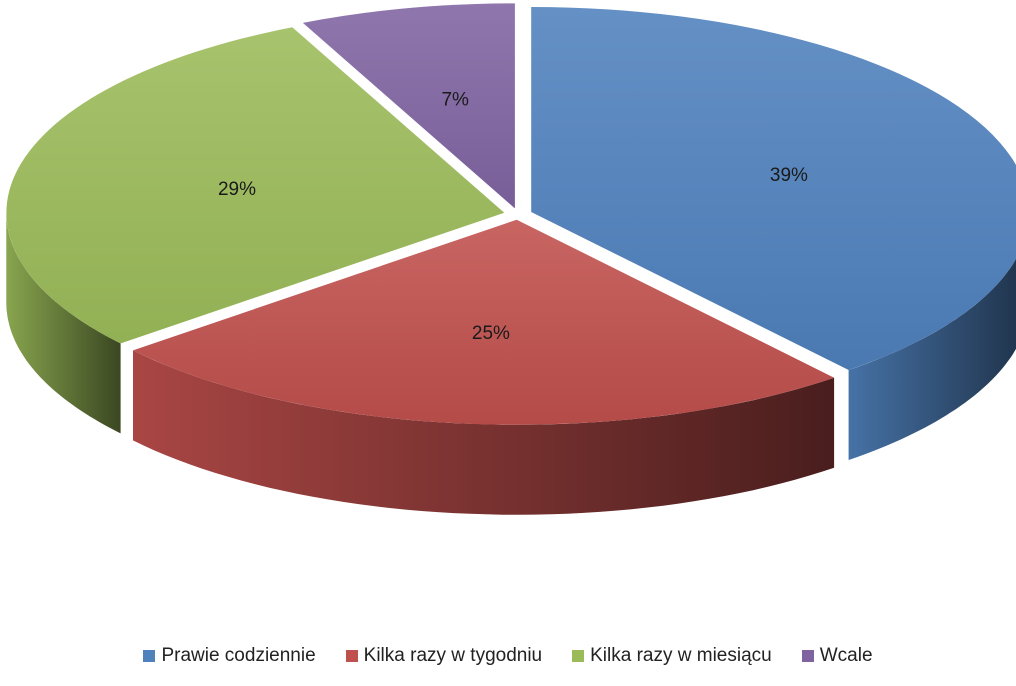 The height and width of the screenshot is (686, 1016). Describe the element at coordinates (237, 189) in the screenshot. I see `slice-data-label: 29%` at that location.